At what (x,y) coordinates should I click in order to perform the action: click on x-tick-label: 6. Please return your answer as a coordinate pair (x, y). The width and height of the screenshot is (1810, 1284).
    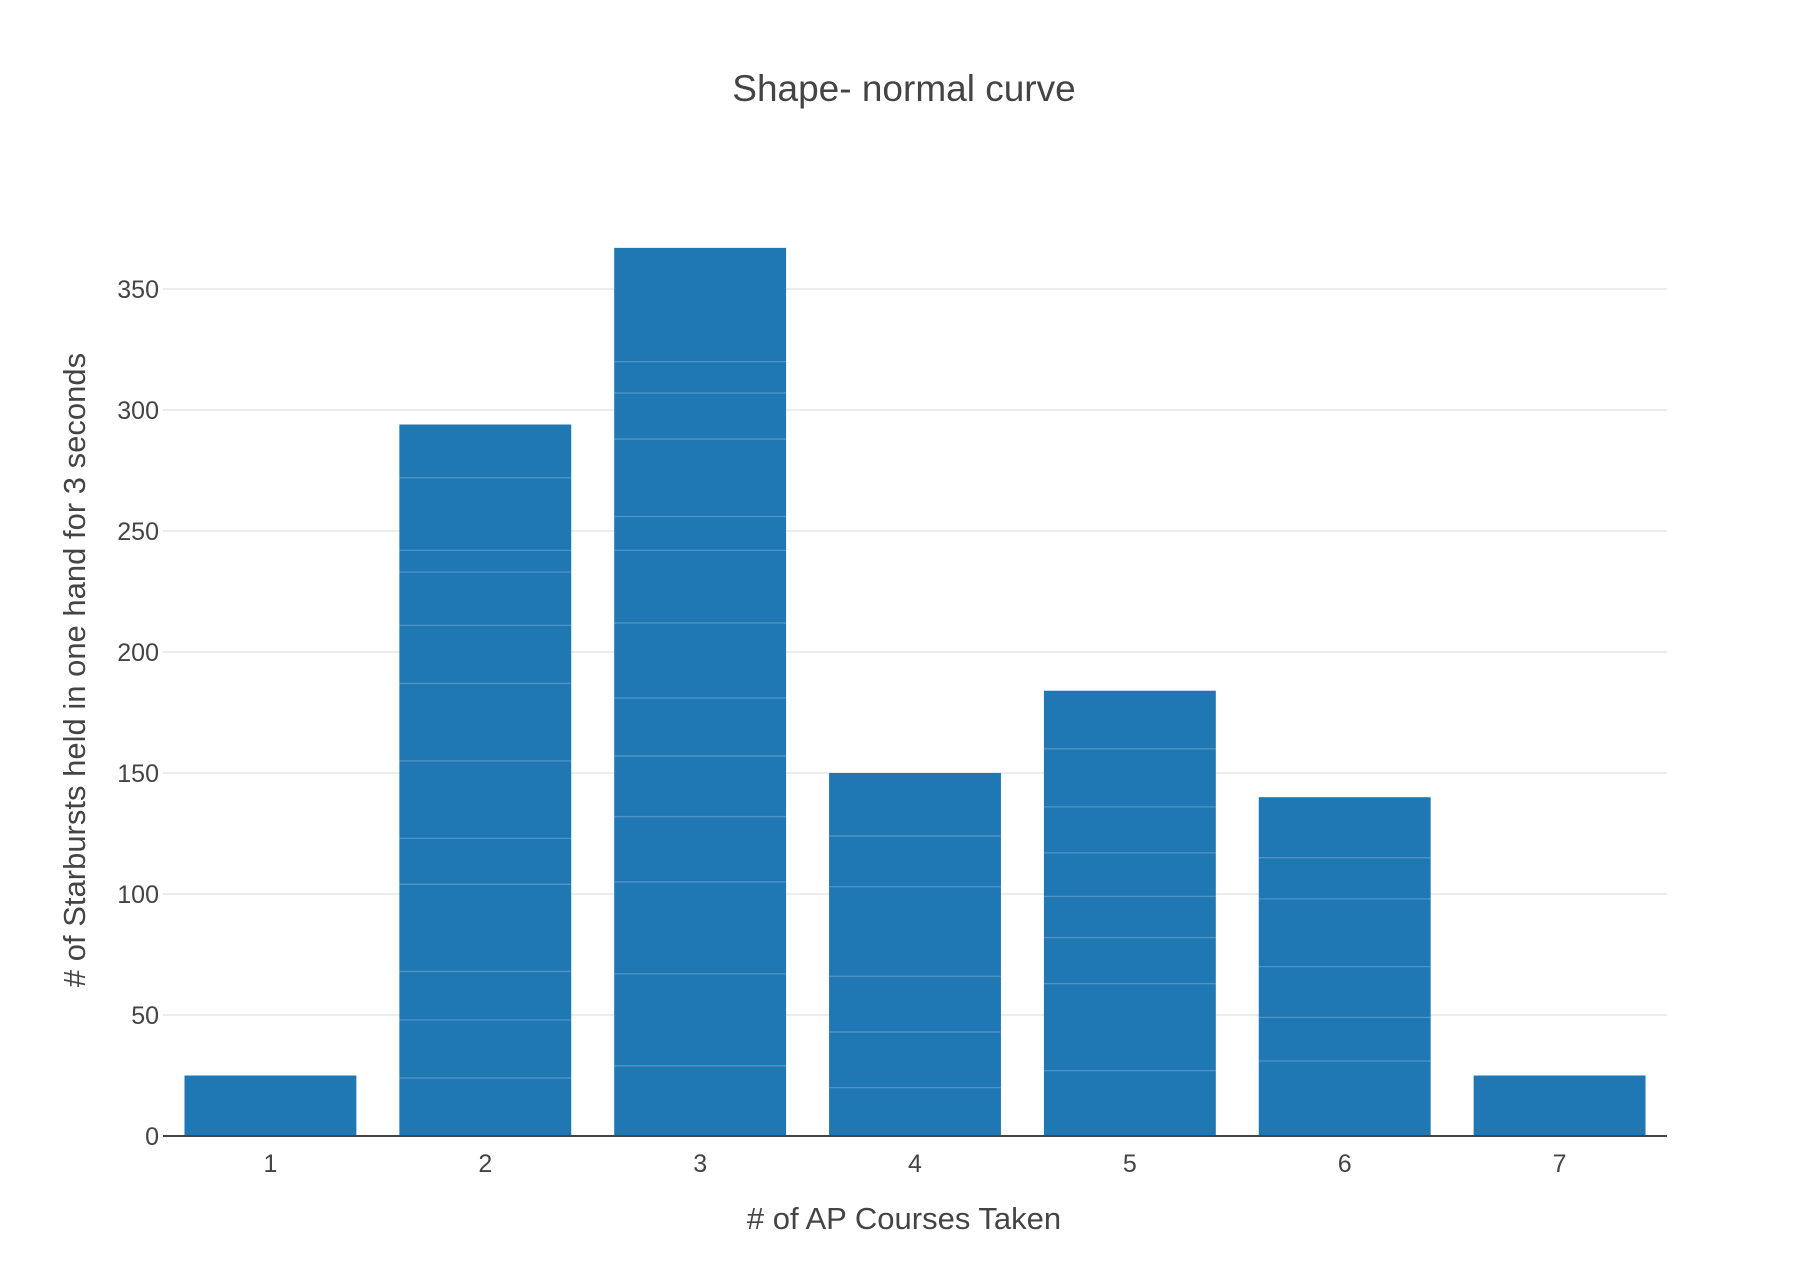
    Looking at the image, I should click on (1345, 1164).